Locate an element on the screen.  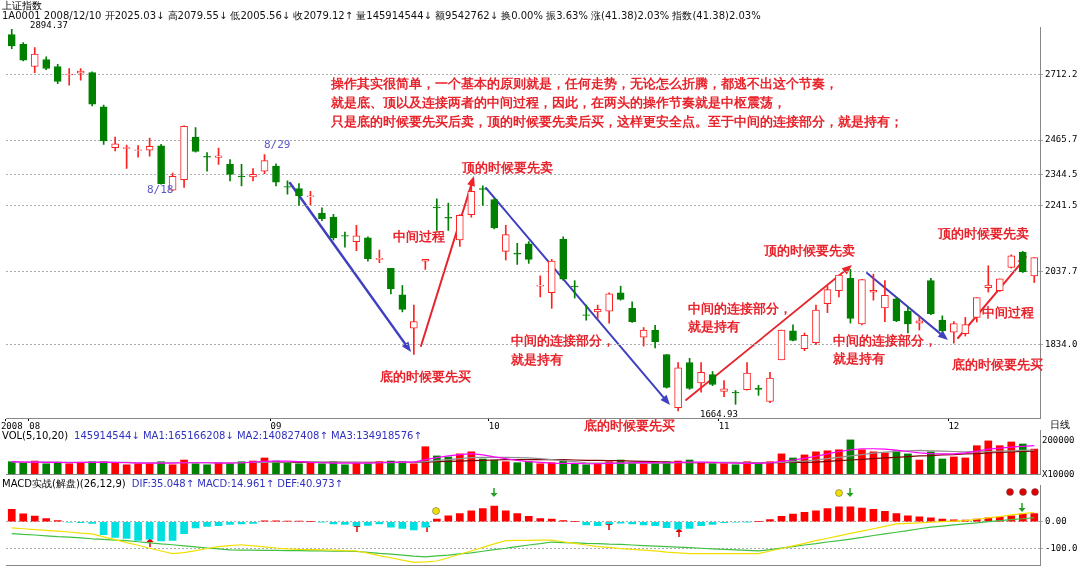
x-tick-label: 11 is located at coordinates (724, 425).